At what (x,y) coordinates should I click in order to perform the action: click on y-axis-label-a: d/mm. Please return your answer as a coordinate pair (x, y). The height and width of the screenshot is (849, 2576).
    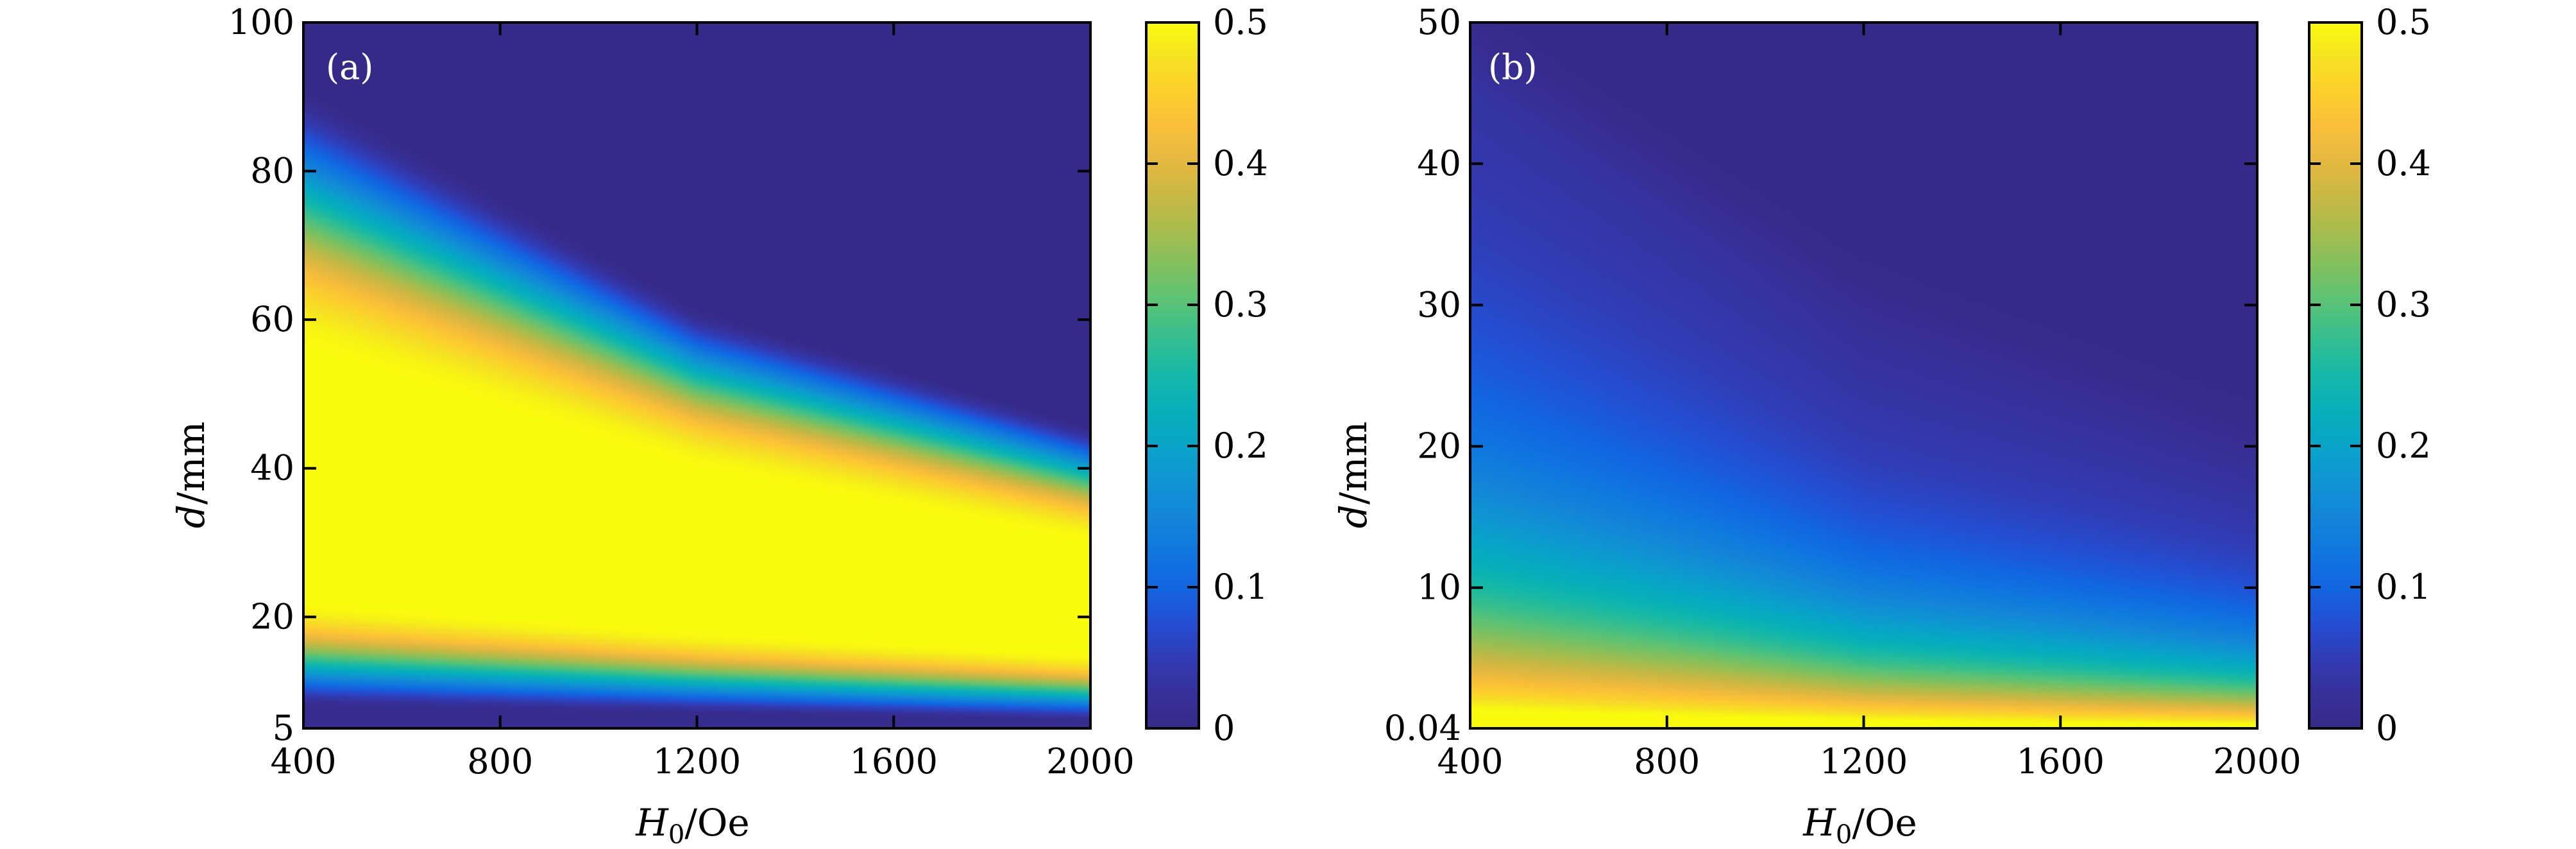
    Looking at the image, I should click on (191, 475).